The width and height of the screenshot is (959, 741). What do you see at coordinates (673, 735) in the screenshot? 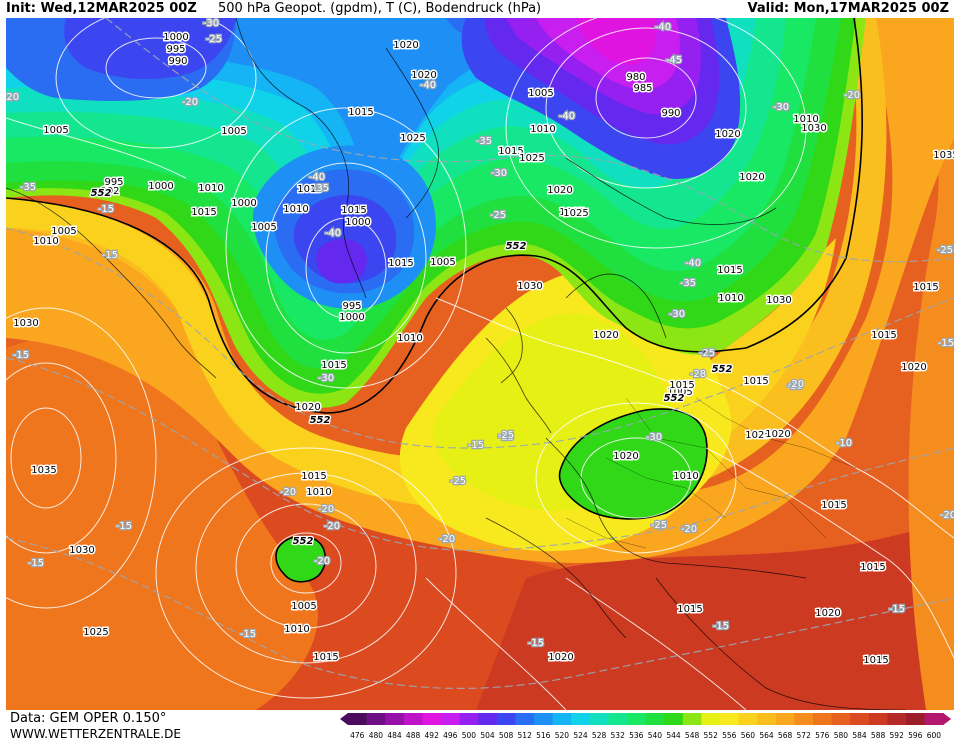
I see `legend-tick-label: 544` at bounding box center [673, 735].